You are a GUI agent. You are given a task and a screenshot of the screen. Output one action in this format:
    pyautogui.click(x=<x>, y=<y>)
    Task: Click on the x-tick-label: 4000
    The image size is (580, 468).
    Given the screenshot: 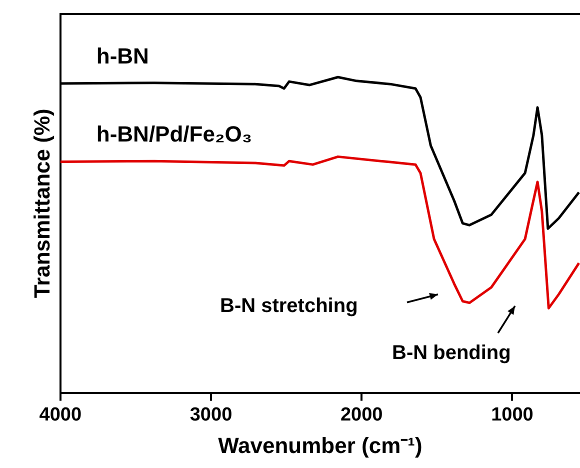 What is the action you would take?
    pyautogui.click(x=60, y=415)
    